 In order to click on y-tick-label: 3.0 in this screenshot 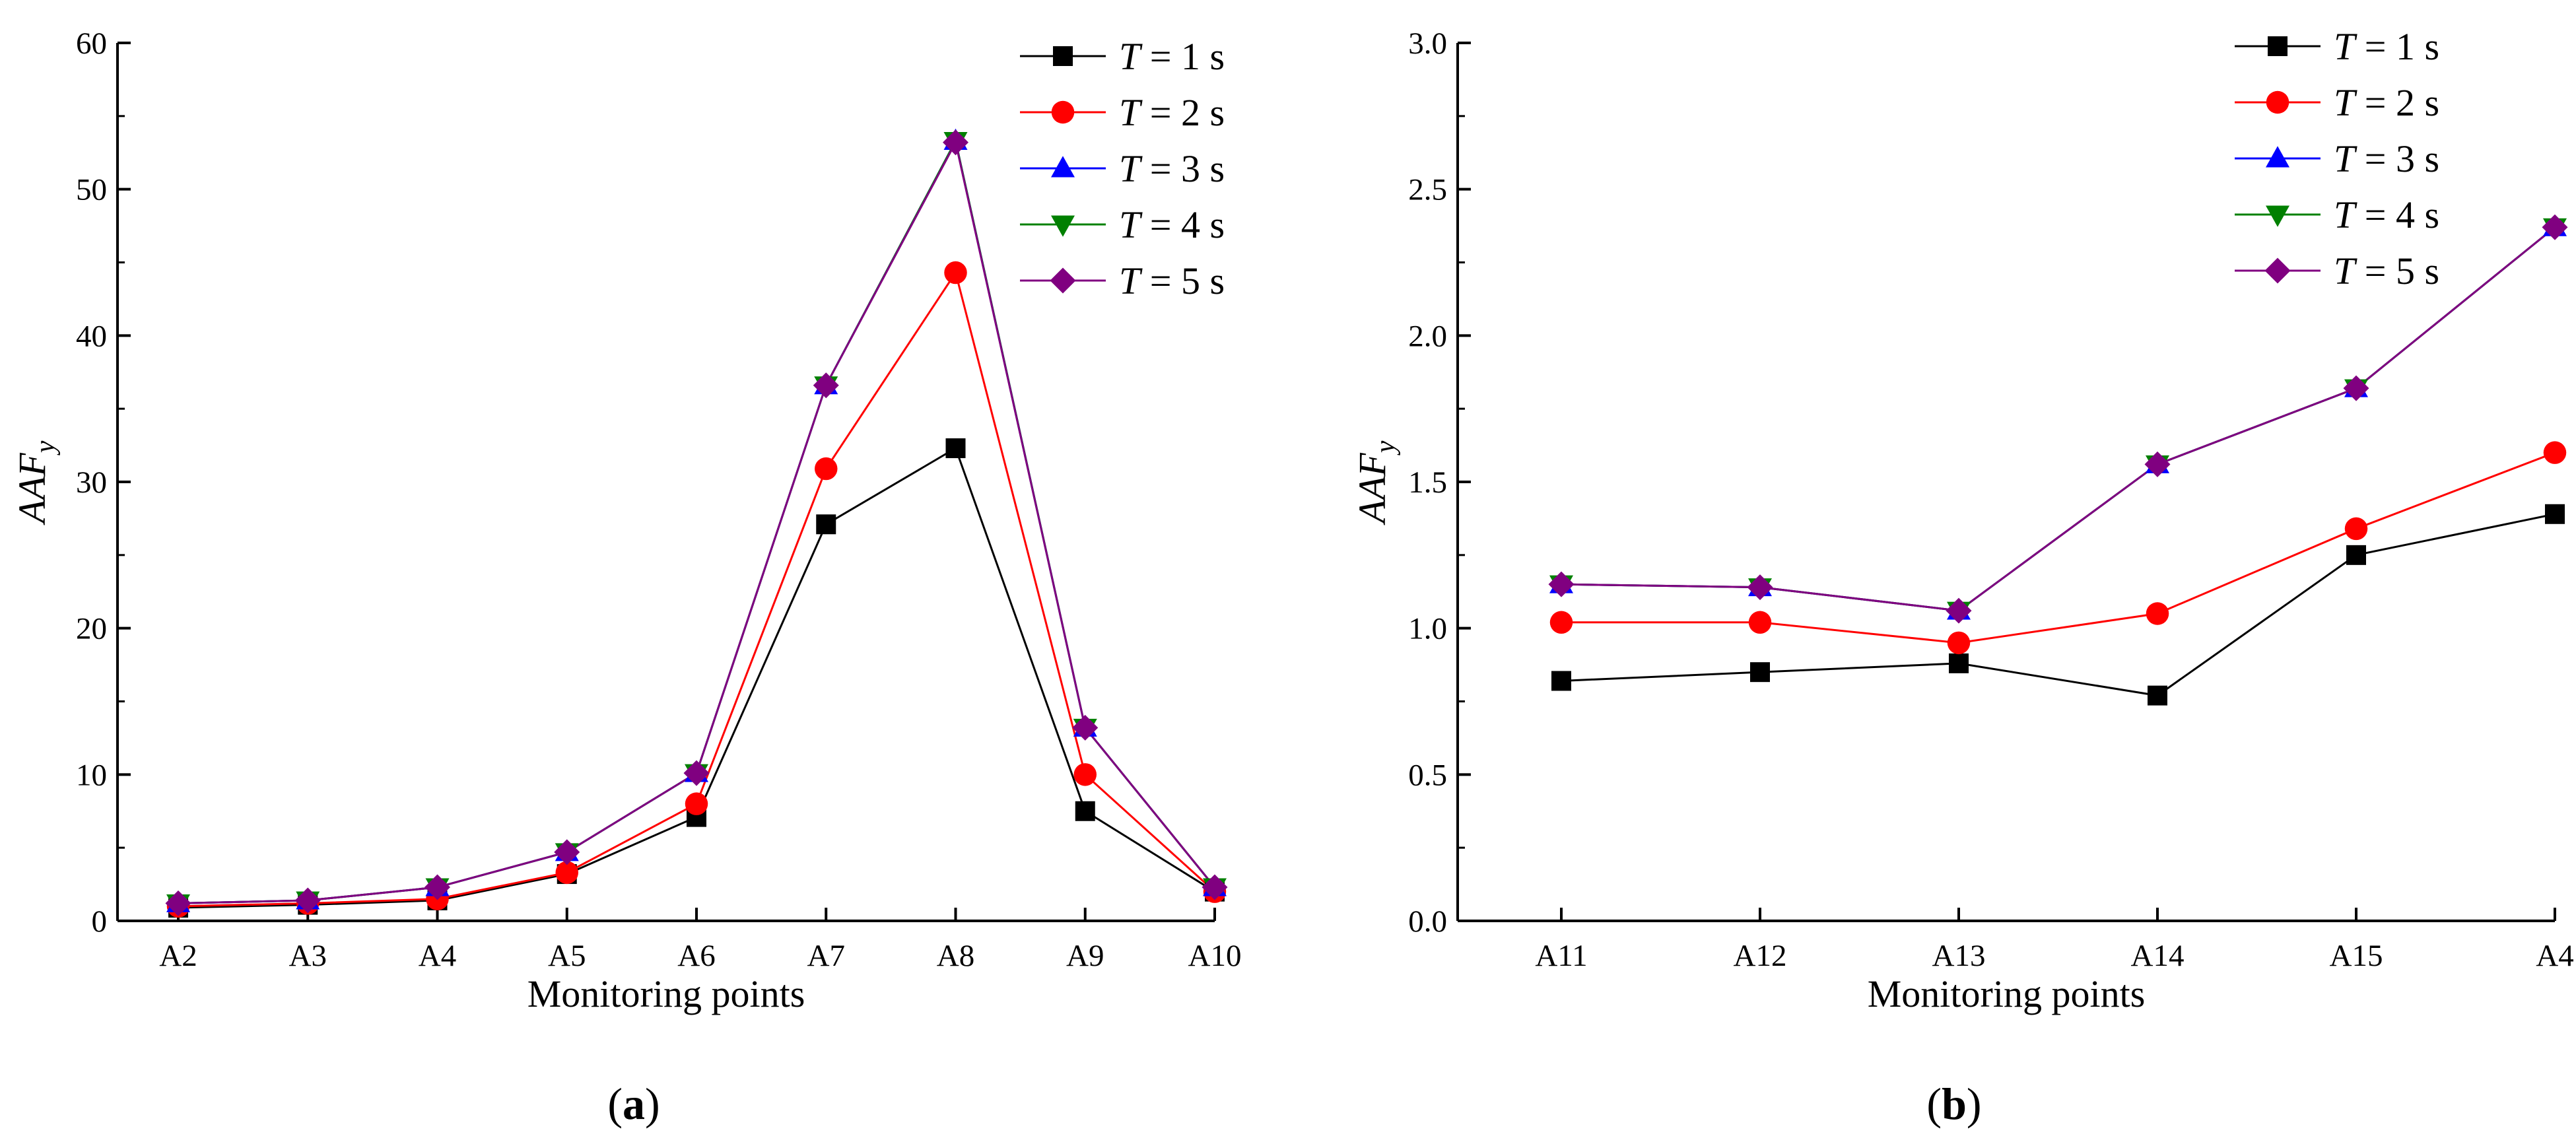, I will do `click(1428, 43)`.